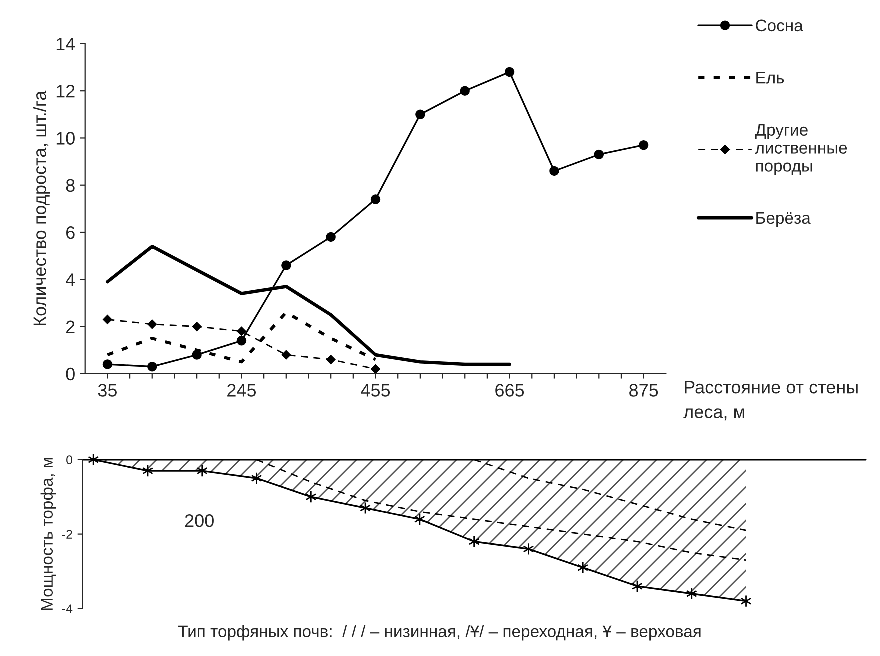 The width and height of the screenshot is (880, 656). Describe the element at coordinates (65, 91) in the screenshot. I see `y-tick-label: 12` at that location.